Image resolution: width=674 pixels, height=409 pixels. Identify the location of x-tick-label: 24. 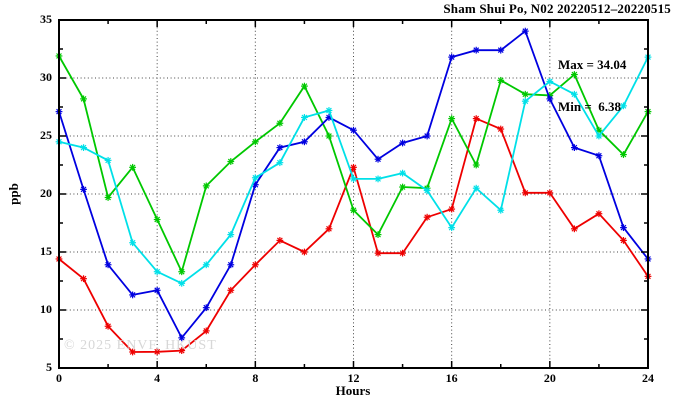
(648, 378).